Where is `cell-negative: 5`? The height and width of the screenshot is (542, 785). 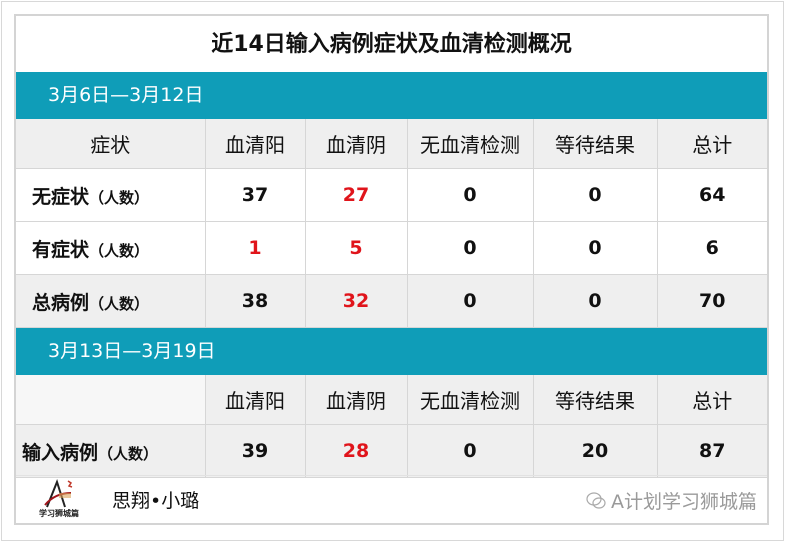 cell-negative: 5 is located at coordinates (356, 248).